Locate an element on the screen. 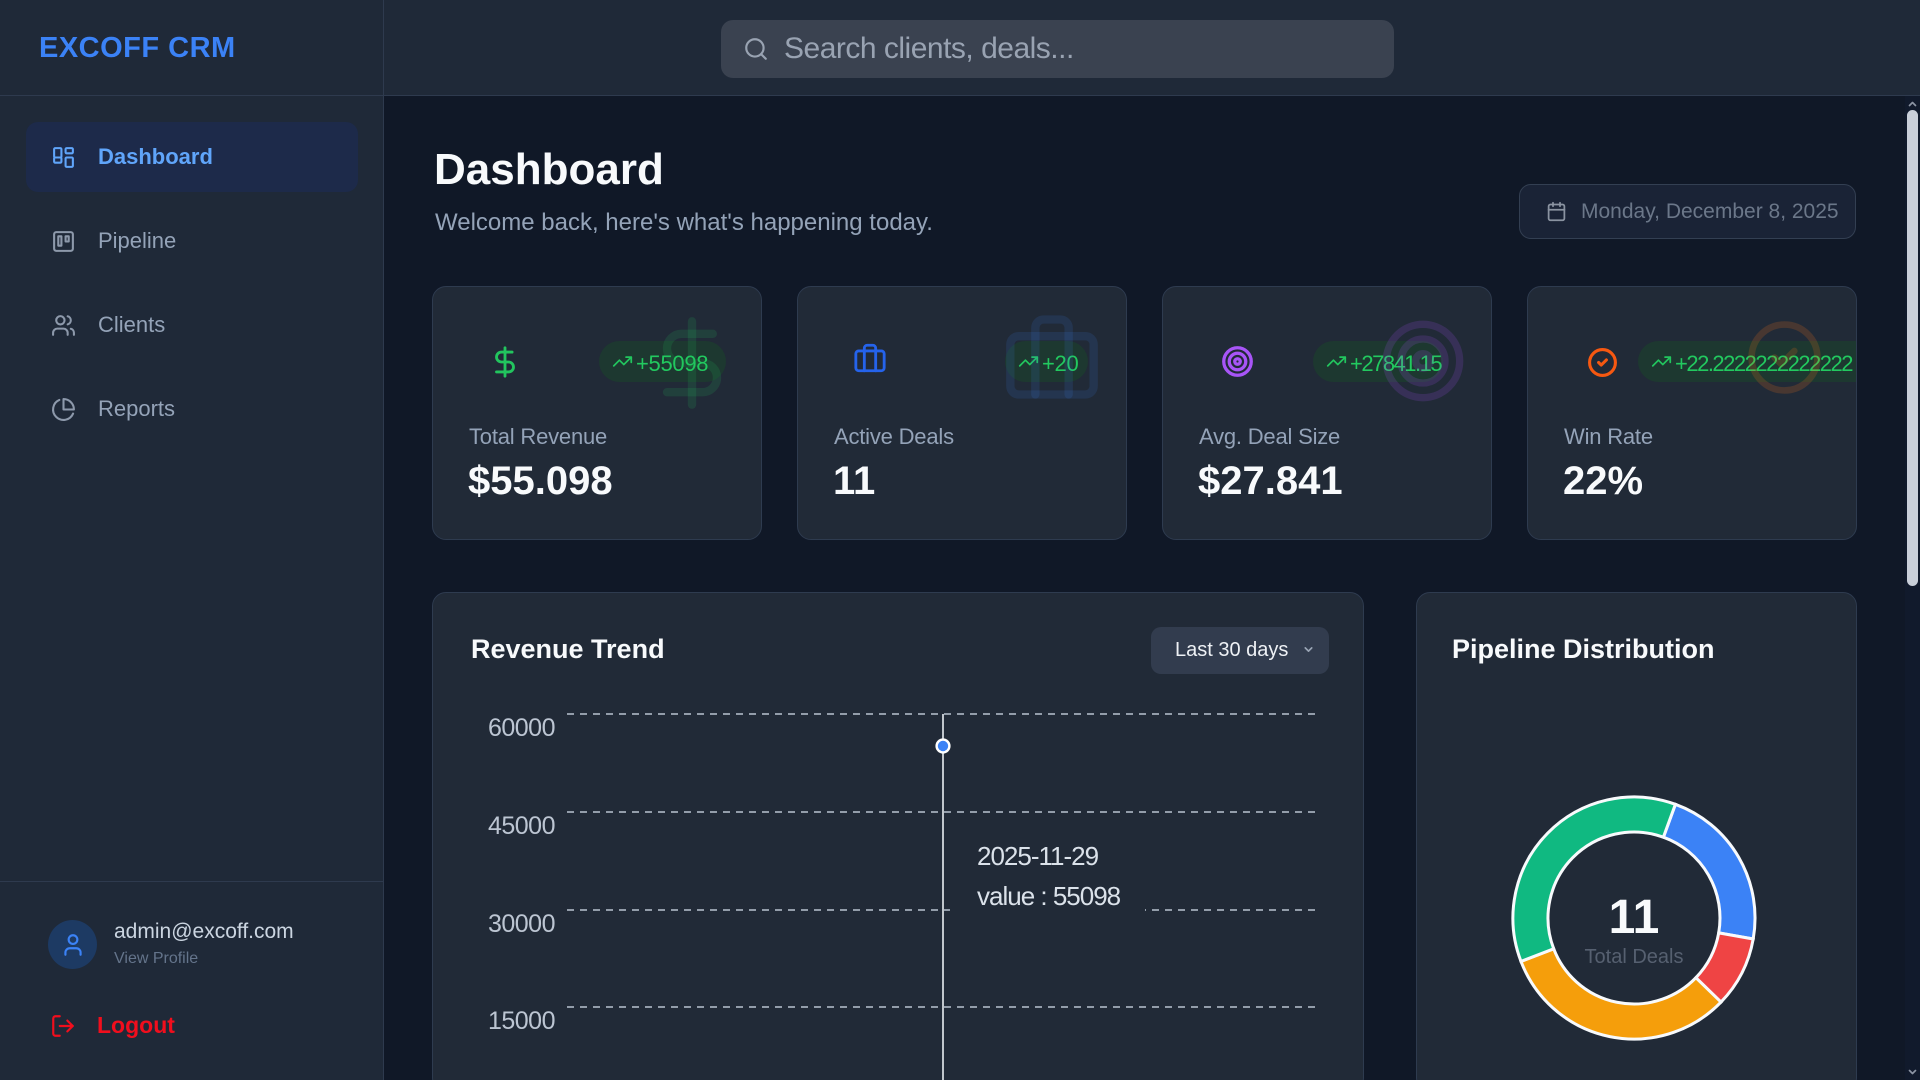 The width and height of the screenshot is (1920, 1080). svg-text: 15000 is located at coordinates (521, 1021).